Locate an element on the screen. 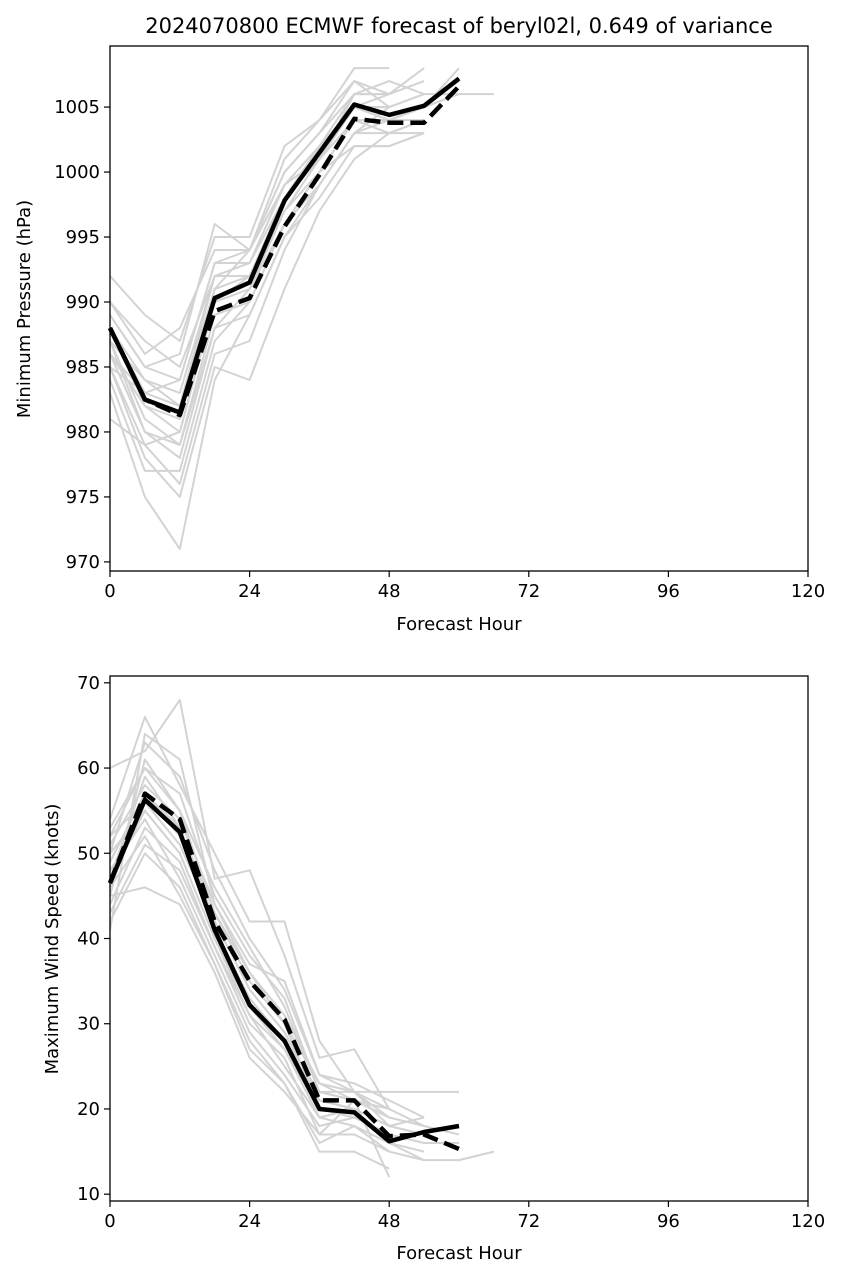 Image resolution: width=848 pixels, height=1279 pixels. wind-x-ticks: 0 24 48 72 96 120 is located at coordinates (464, 1216).